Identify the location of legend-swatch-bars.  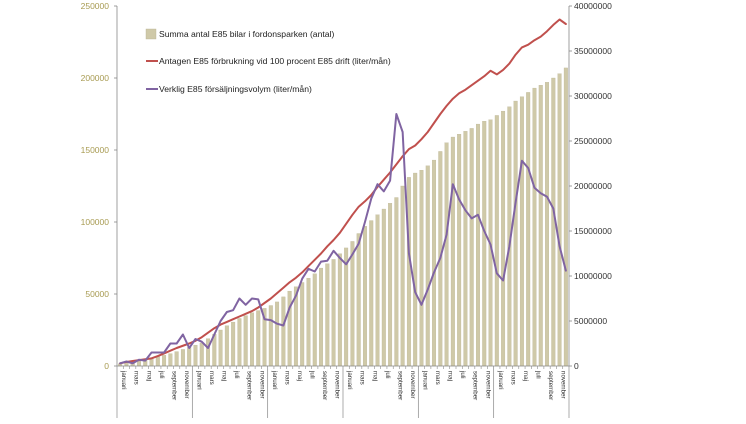
(151, 34).